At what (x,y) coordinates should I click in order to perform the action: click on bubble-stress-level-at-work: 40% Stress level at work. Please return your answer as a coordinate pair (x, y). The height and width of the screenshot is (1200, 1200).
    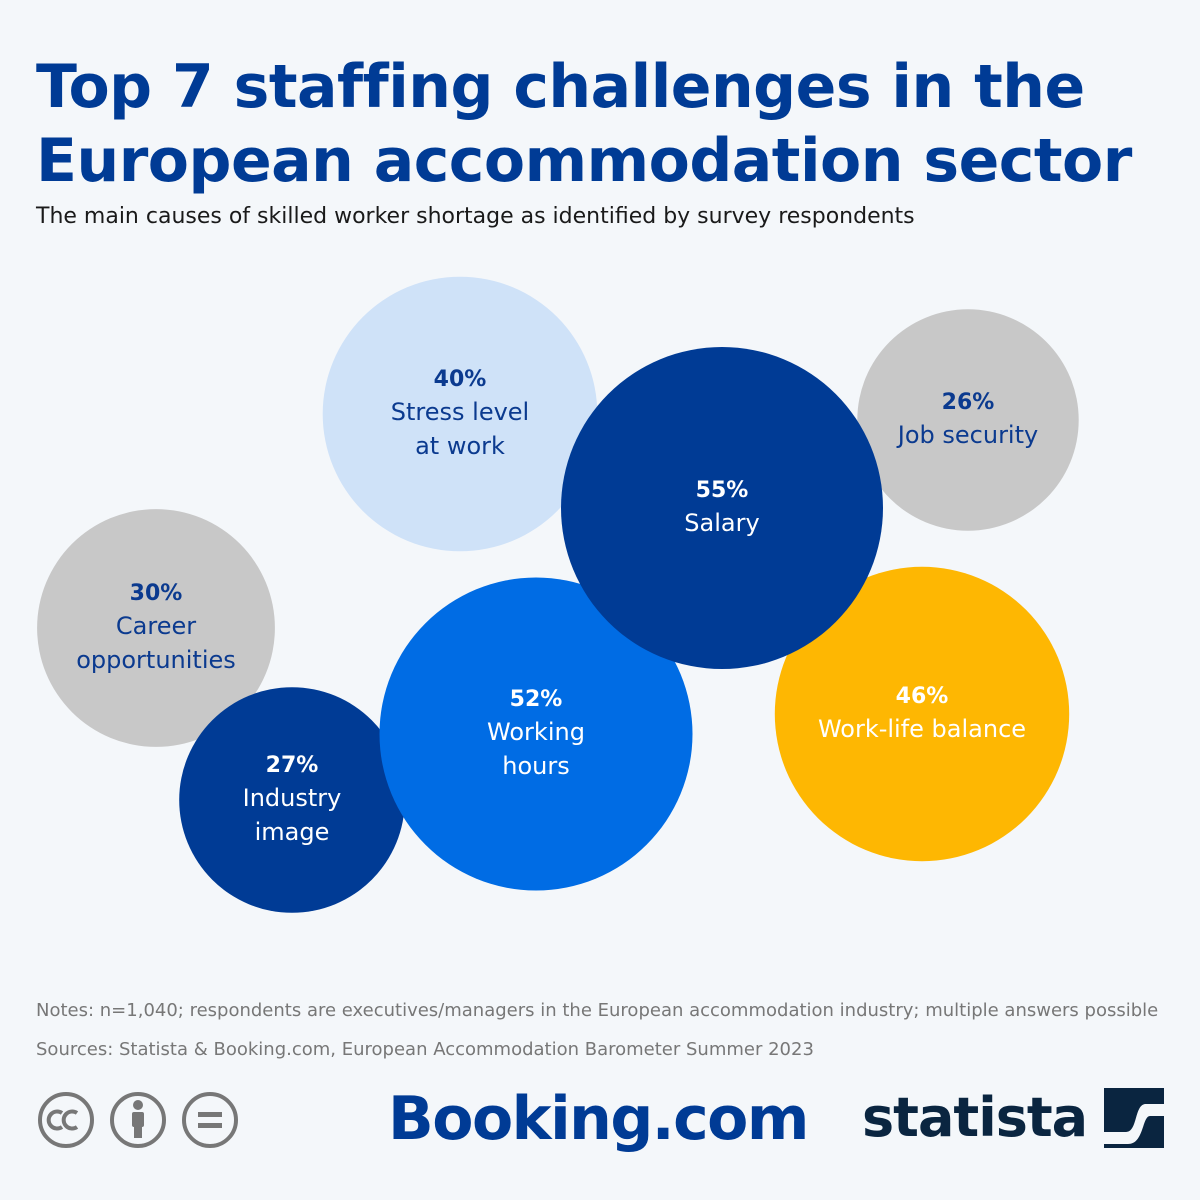
    Looking at the image, I should click on (460, 414).